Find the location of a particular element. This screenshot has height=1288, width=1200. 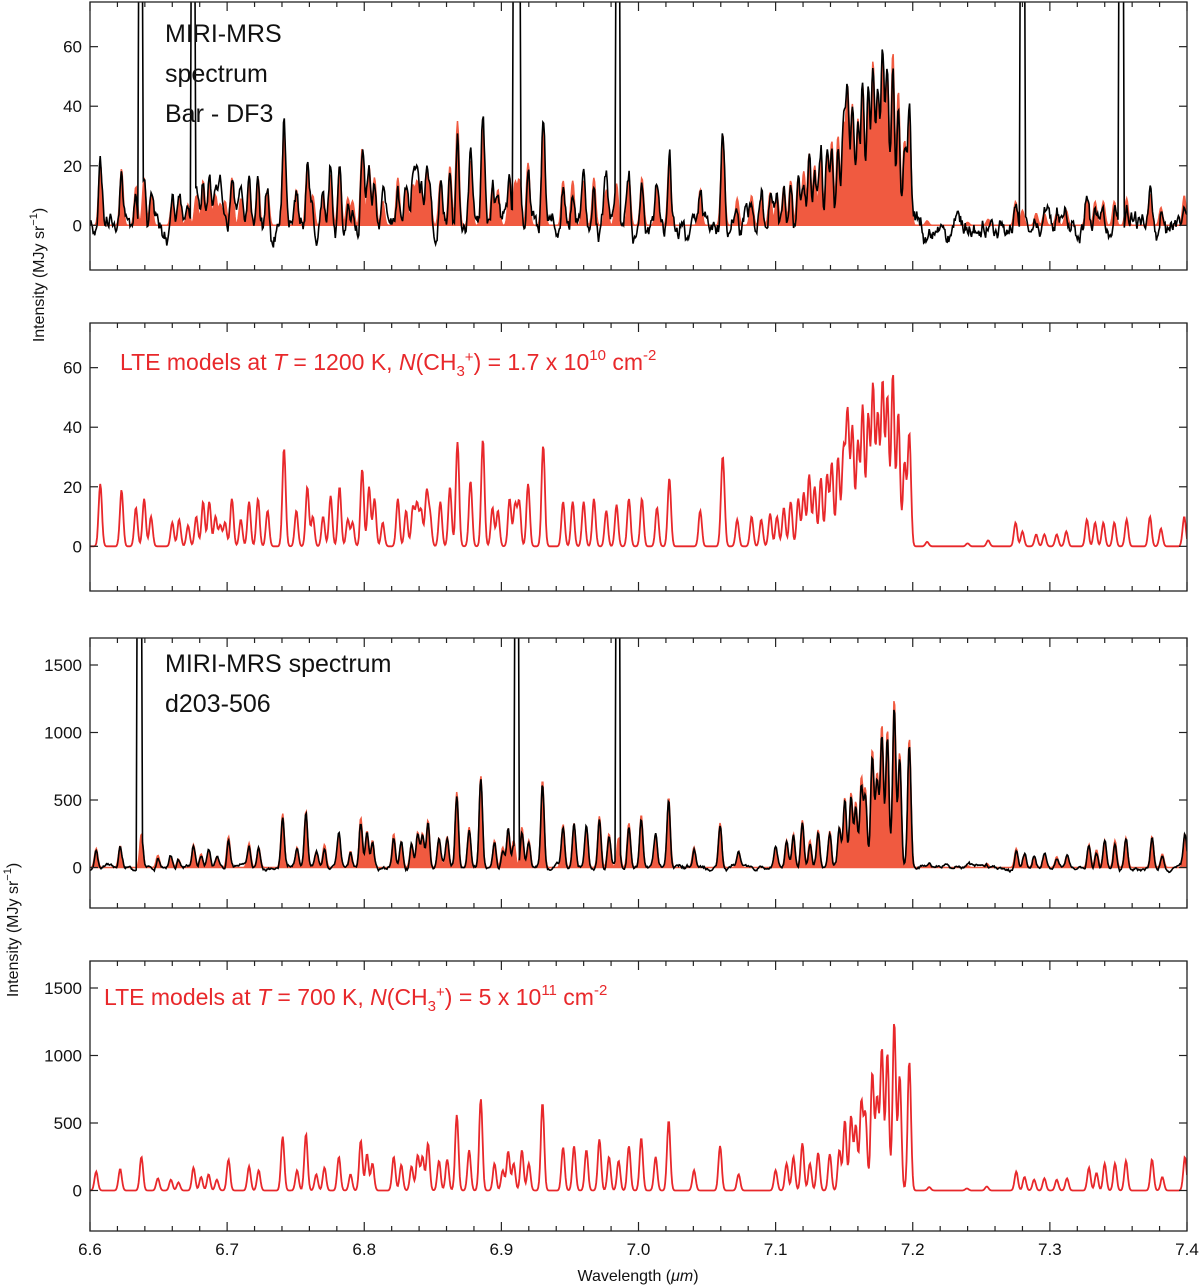

y-axis-label-bottom: Intensity (MJy sr−1) is located at coordinates (12, 930).